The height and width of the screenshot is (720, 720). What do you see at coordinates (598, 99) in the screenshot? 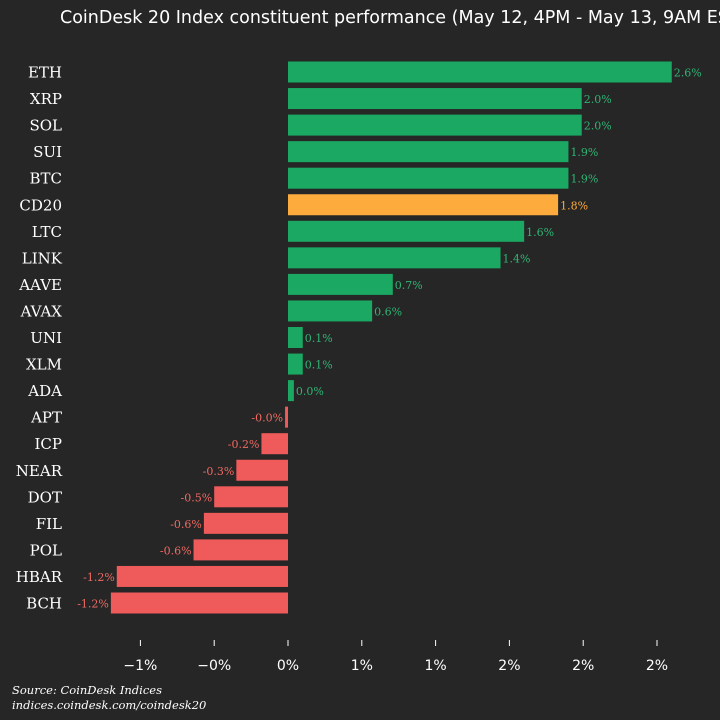
I see `value-label-xrp: 2.0%` at bounding box center [598, 99].